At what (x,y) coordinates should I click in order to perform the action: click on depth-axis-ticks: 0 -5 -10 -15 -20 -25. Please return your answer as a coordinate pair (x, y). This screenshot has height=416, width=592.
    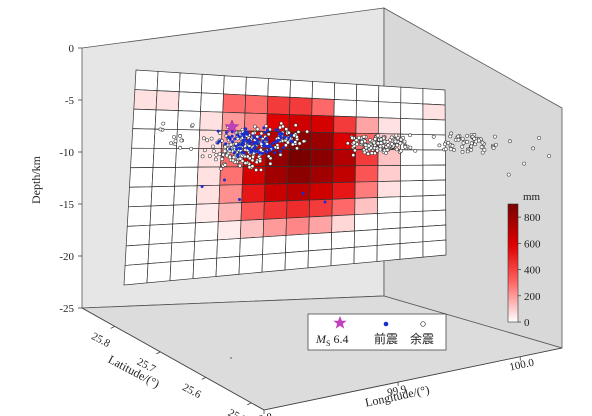
    Looking at the image, I should click on (70, 179).